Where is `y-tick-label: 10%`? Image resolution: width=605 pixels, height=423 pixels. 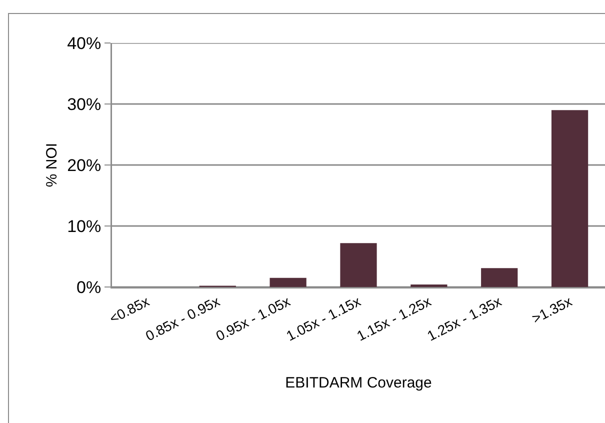 y-tick-label: 10% is located at coordinates (84, 226).